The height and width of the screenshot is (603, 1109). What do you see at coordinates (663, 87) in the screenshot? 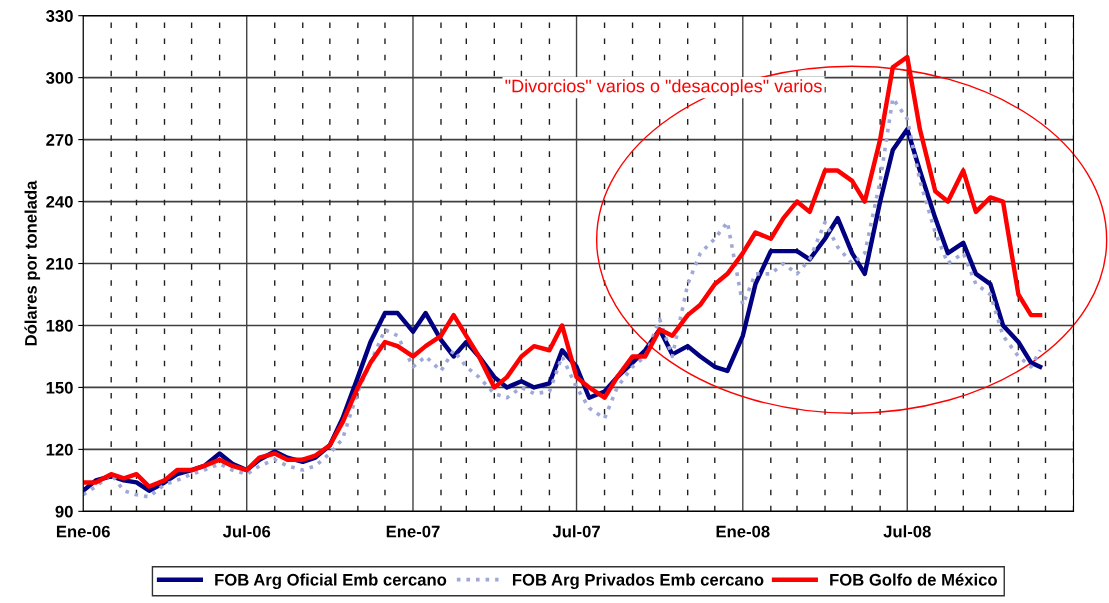
I see `annotation: "Divorcios" varios o "desacoples" varios` at bounding box center [663, 87].